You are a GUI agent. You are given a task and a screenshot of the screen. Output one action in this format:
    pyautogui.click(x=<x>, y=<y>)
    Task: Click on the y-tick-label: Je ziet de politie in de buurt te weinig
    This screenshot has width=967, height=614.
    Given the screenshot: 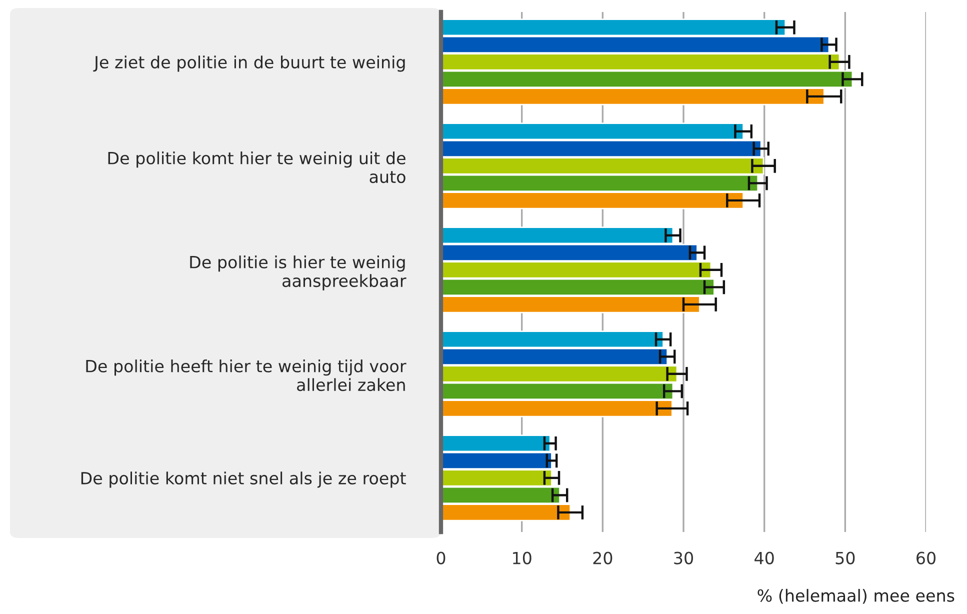 What is the action you would take?
    pyautogui.click(x=249, y=64)
    